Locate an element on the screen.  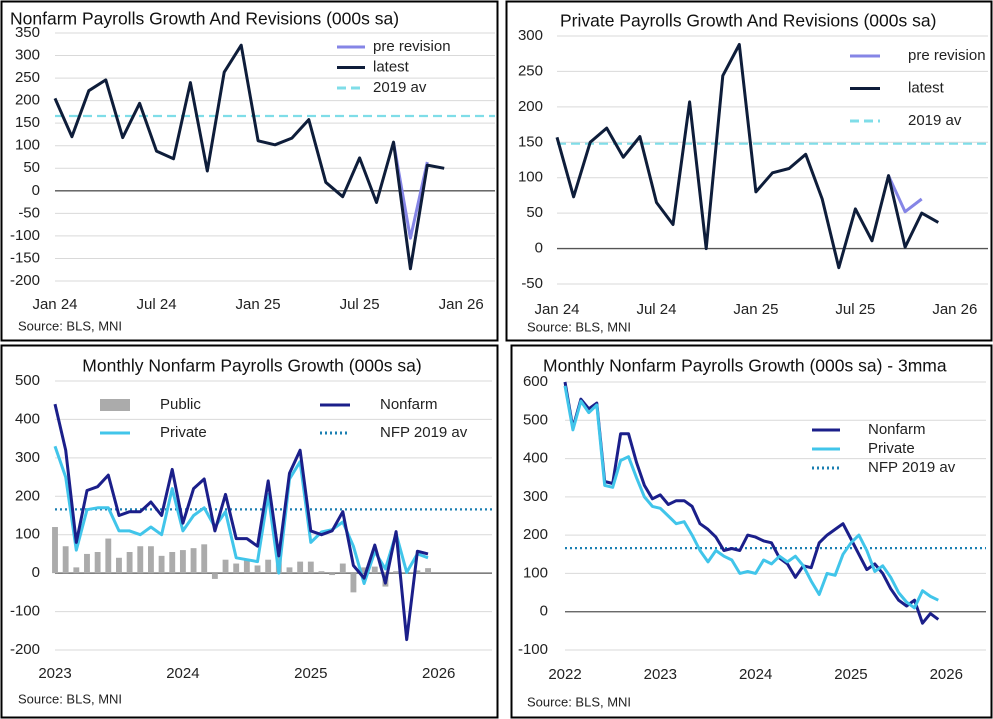
y-tick-label: -50 is located at coordinates (532, 283).